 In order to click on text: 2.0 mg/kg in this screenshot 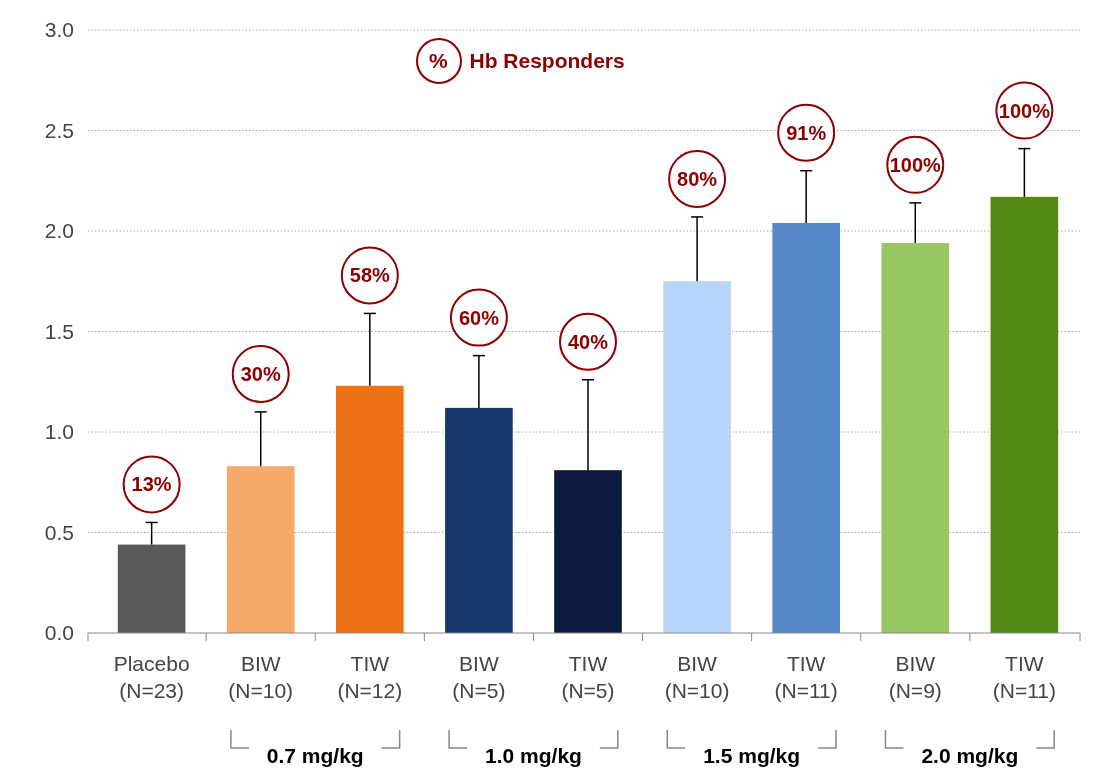, I will do `click(970, 756)`.